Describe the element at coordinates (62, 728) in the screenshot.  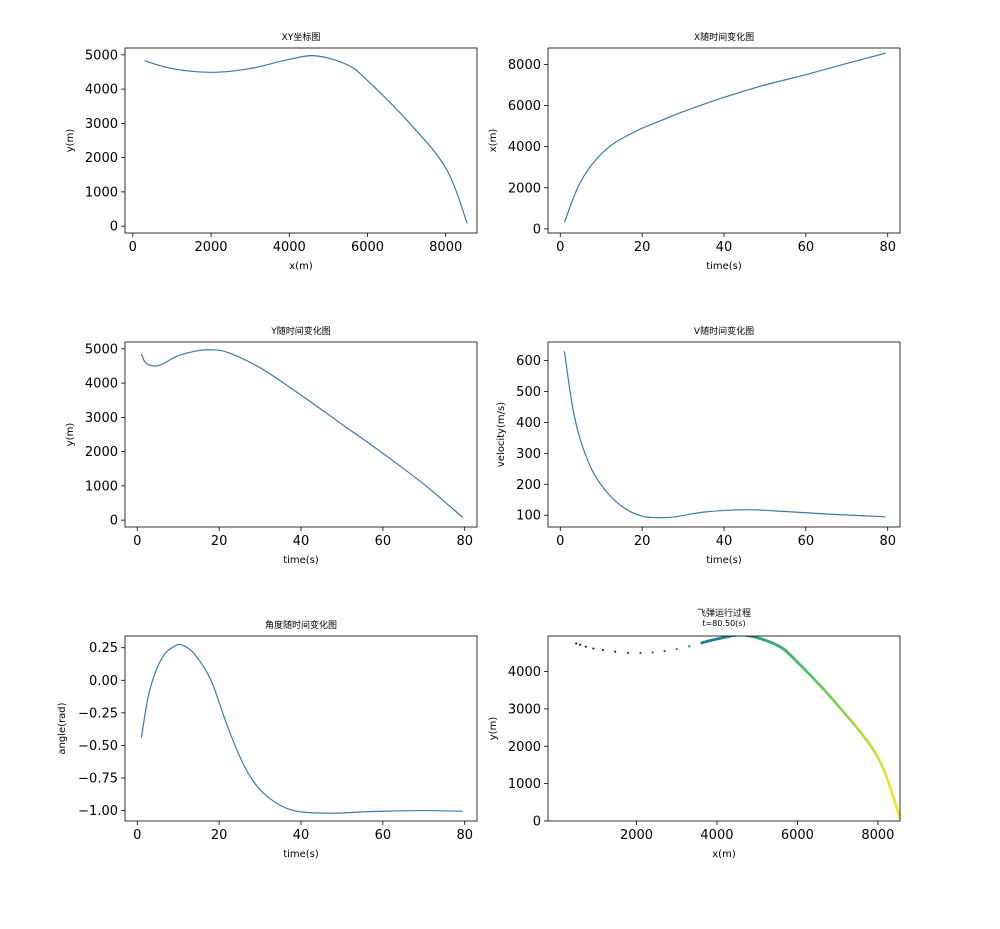
I see `angle-time-chart-y-axis-label: angle(rad)` at that location.